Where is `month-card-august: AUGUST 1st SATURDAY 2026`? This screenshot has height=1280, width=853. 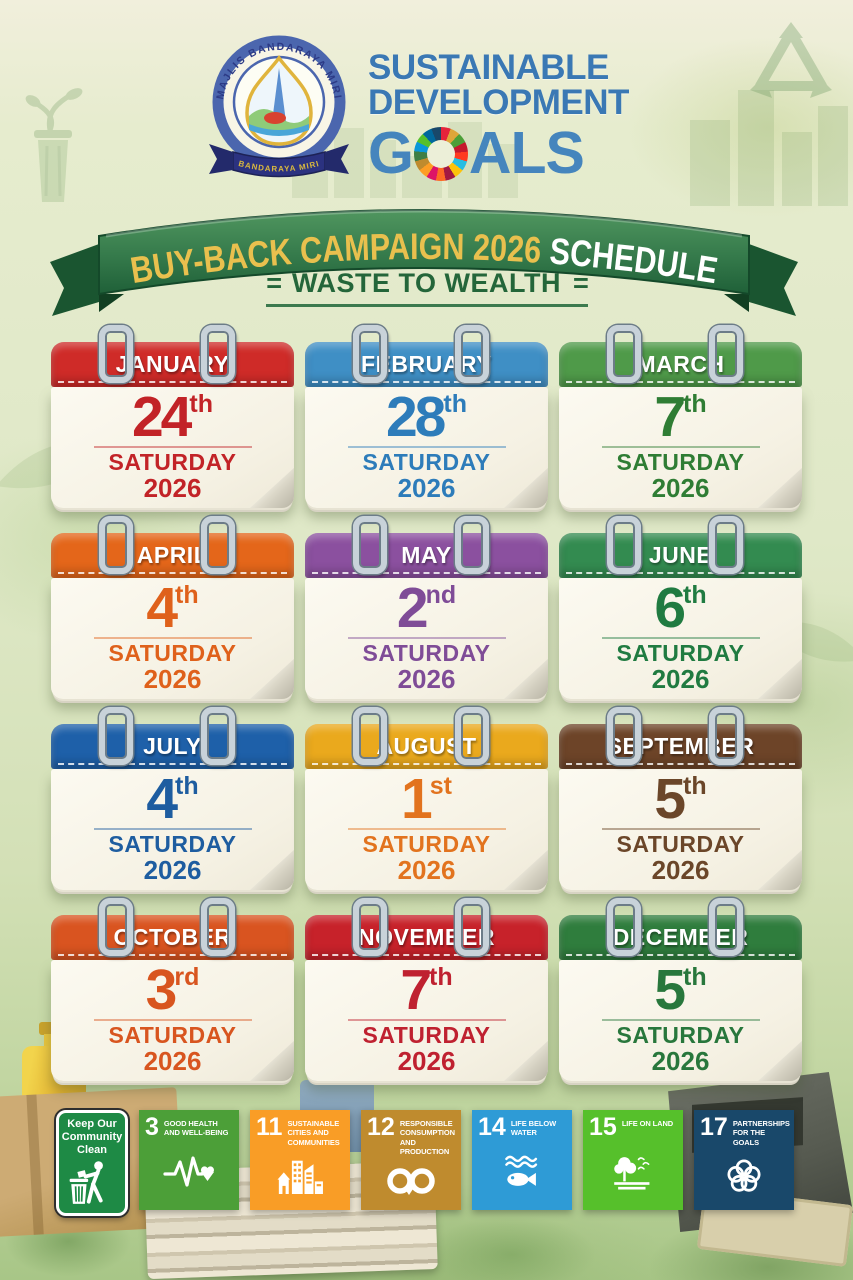 month-card-august: AUGUST 1st SATURDAY 2026 is located at coordinates (426, 798).